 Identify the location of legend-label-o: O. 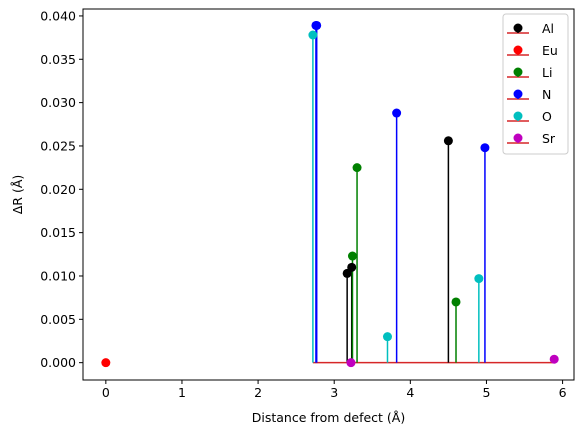
(547, 116).